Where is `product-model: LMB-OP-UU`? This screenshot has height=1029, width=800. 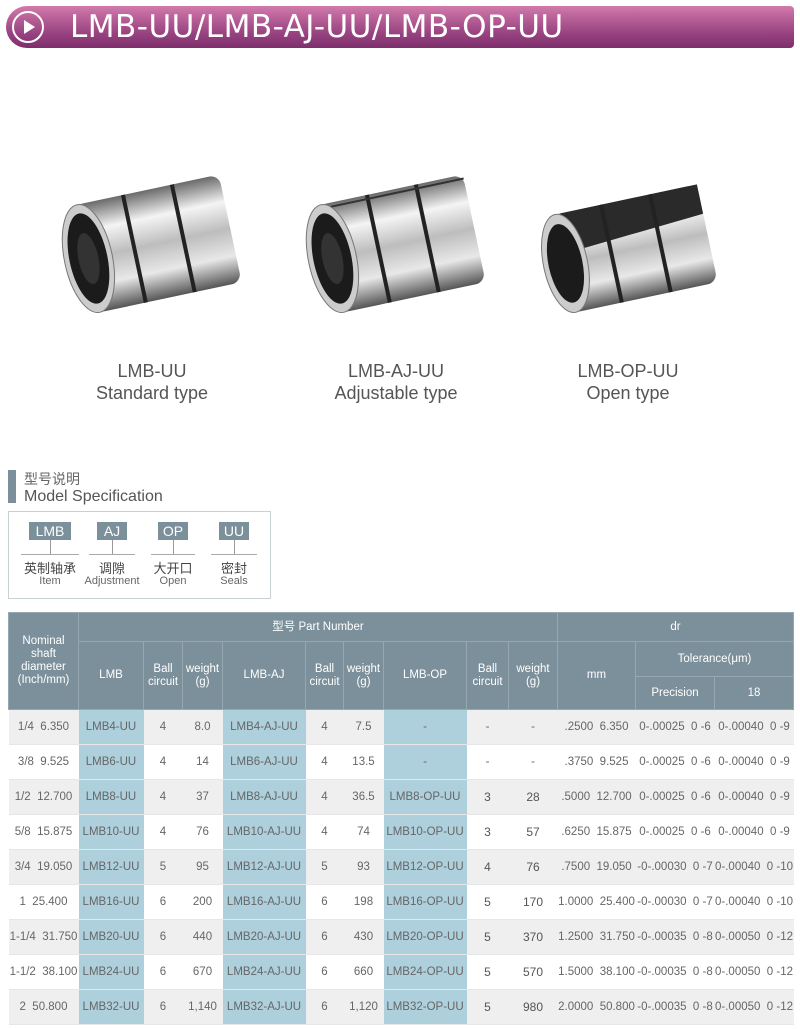 product-model: LMB-OP-UU is located at coordinates (628, 371).